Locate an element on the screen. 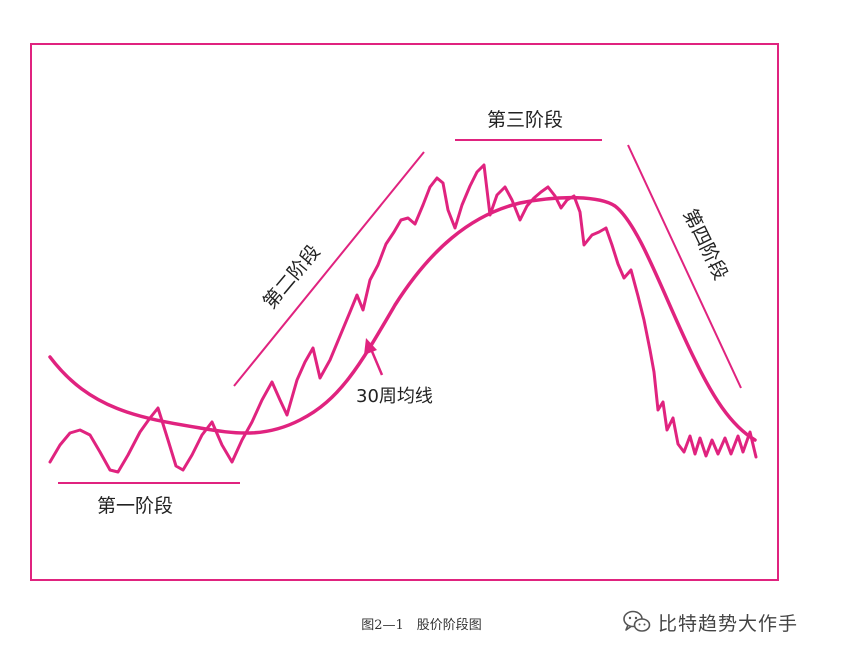 The width and height of the screenshot is (843, 659). figure-caption: 图2—1 股价阶段图 is located at coordinates (421, 625).